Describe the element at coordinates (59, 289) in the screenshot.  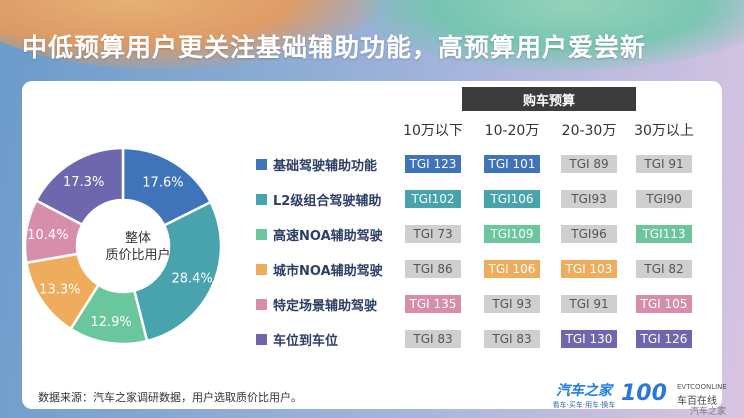
I see `donut-slice-label-4: 13.3%` at that location.